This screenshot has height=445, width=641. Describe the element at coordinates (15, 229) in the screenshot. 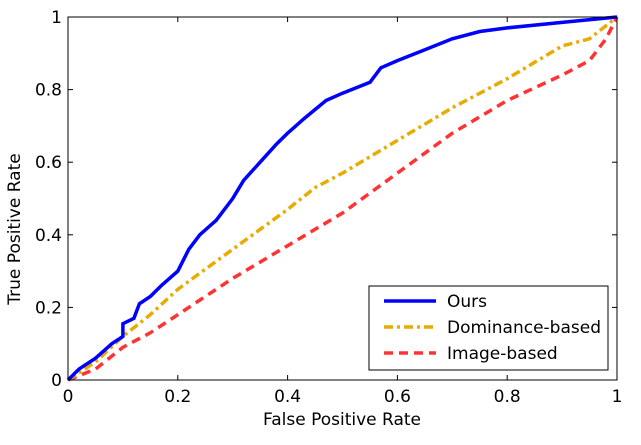

I see `y-axis-label: True Positive Rate` at that location.